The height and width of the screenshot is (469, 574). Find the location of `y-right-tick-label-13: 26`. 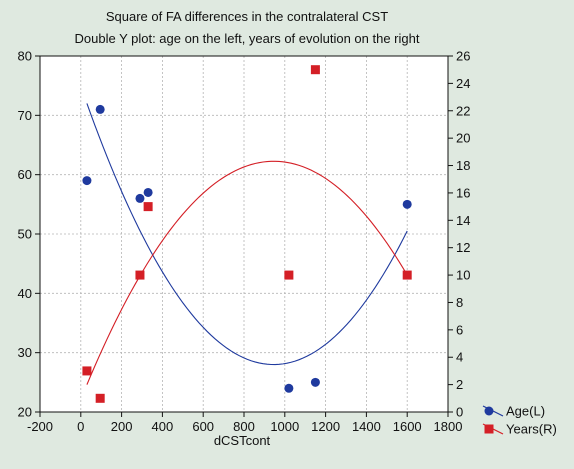

y-right-tick-label-13: 26 is located at coordinates (463, 56).